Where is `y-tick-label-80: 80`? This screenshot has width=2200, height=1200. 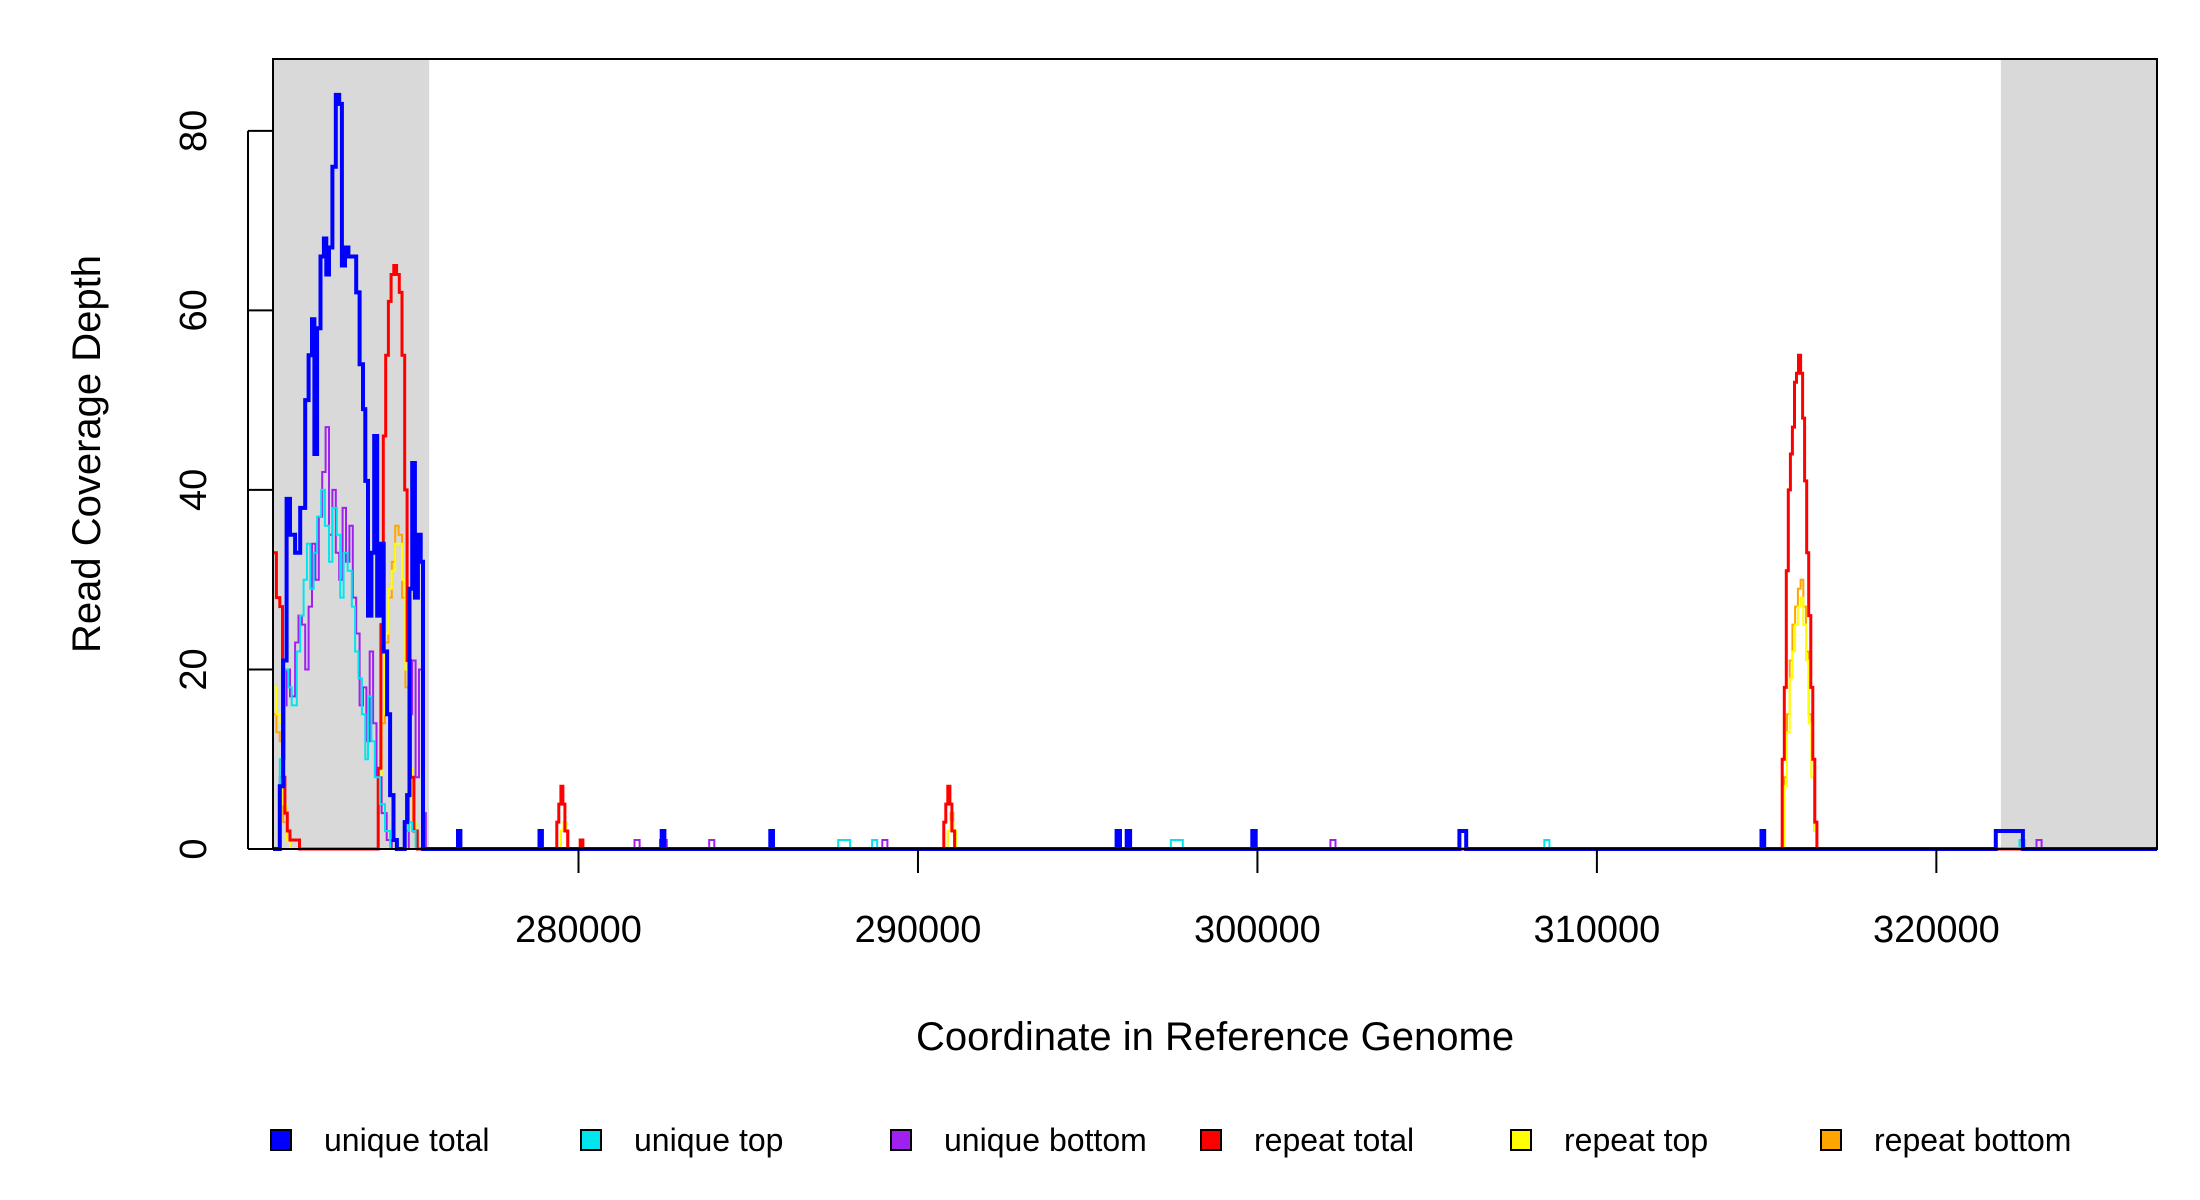
y-tick-label-80: 80 is located at coordinates (194, 131).